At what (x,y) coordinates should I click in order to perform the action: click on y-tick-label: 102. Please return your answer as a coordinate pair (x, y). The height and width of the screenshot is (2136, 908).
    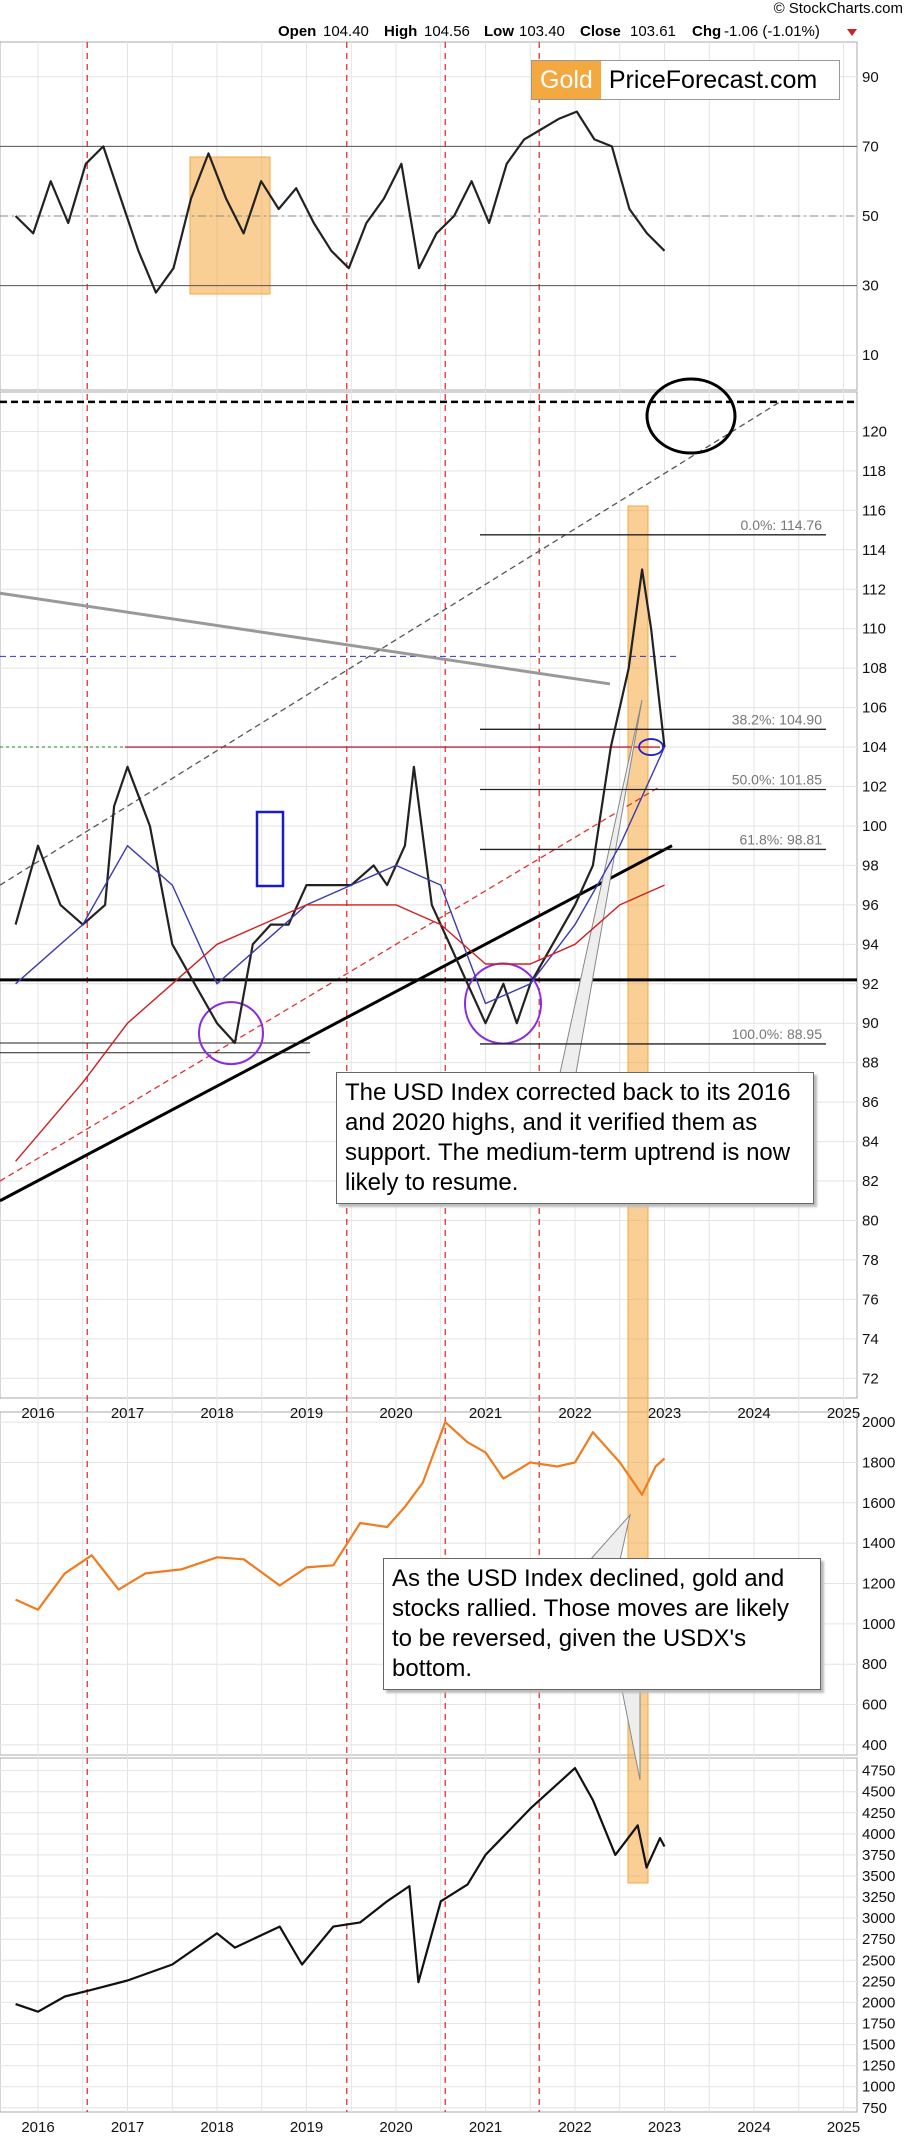
    Looking at the image, I should click on (874, 787).